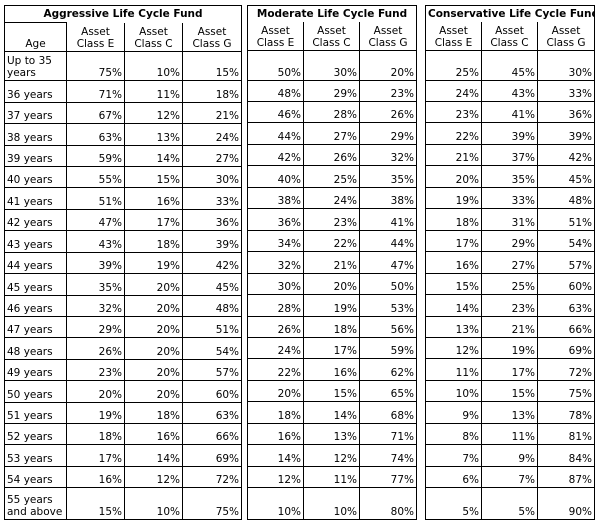 The image size is (599, 525). Describe the element at coordinates (212, 220) in the screenshot. I see `allocation-cell: 36%` at that location.